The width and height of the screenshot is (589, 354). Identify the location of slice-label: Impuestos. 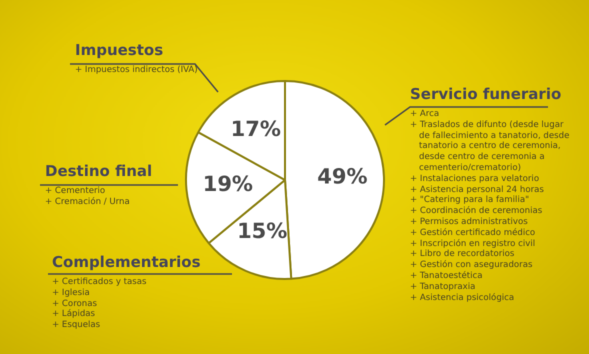
(119, 50).